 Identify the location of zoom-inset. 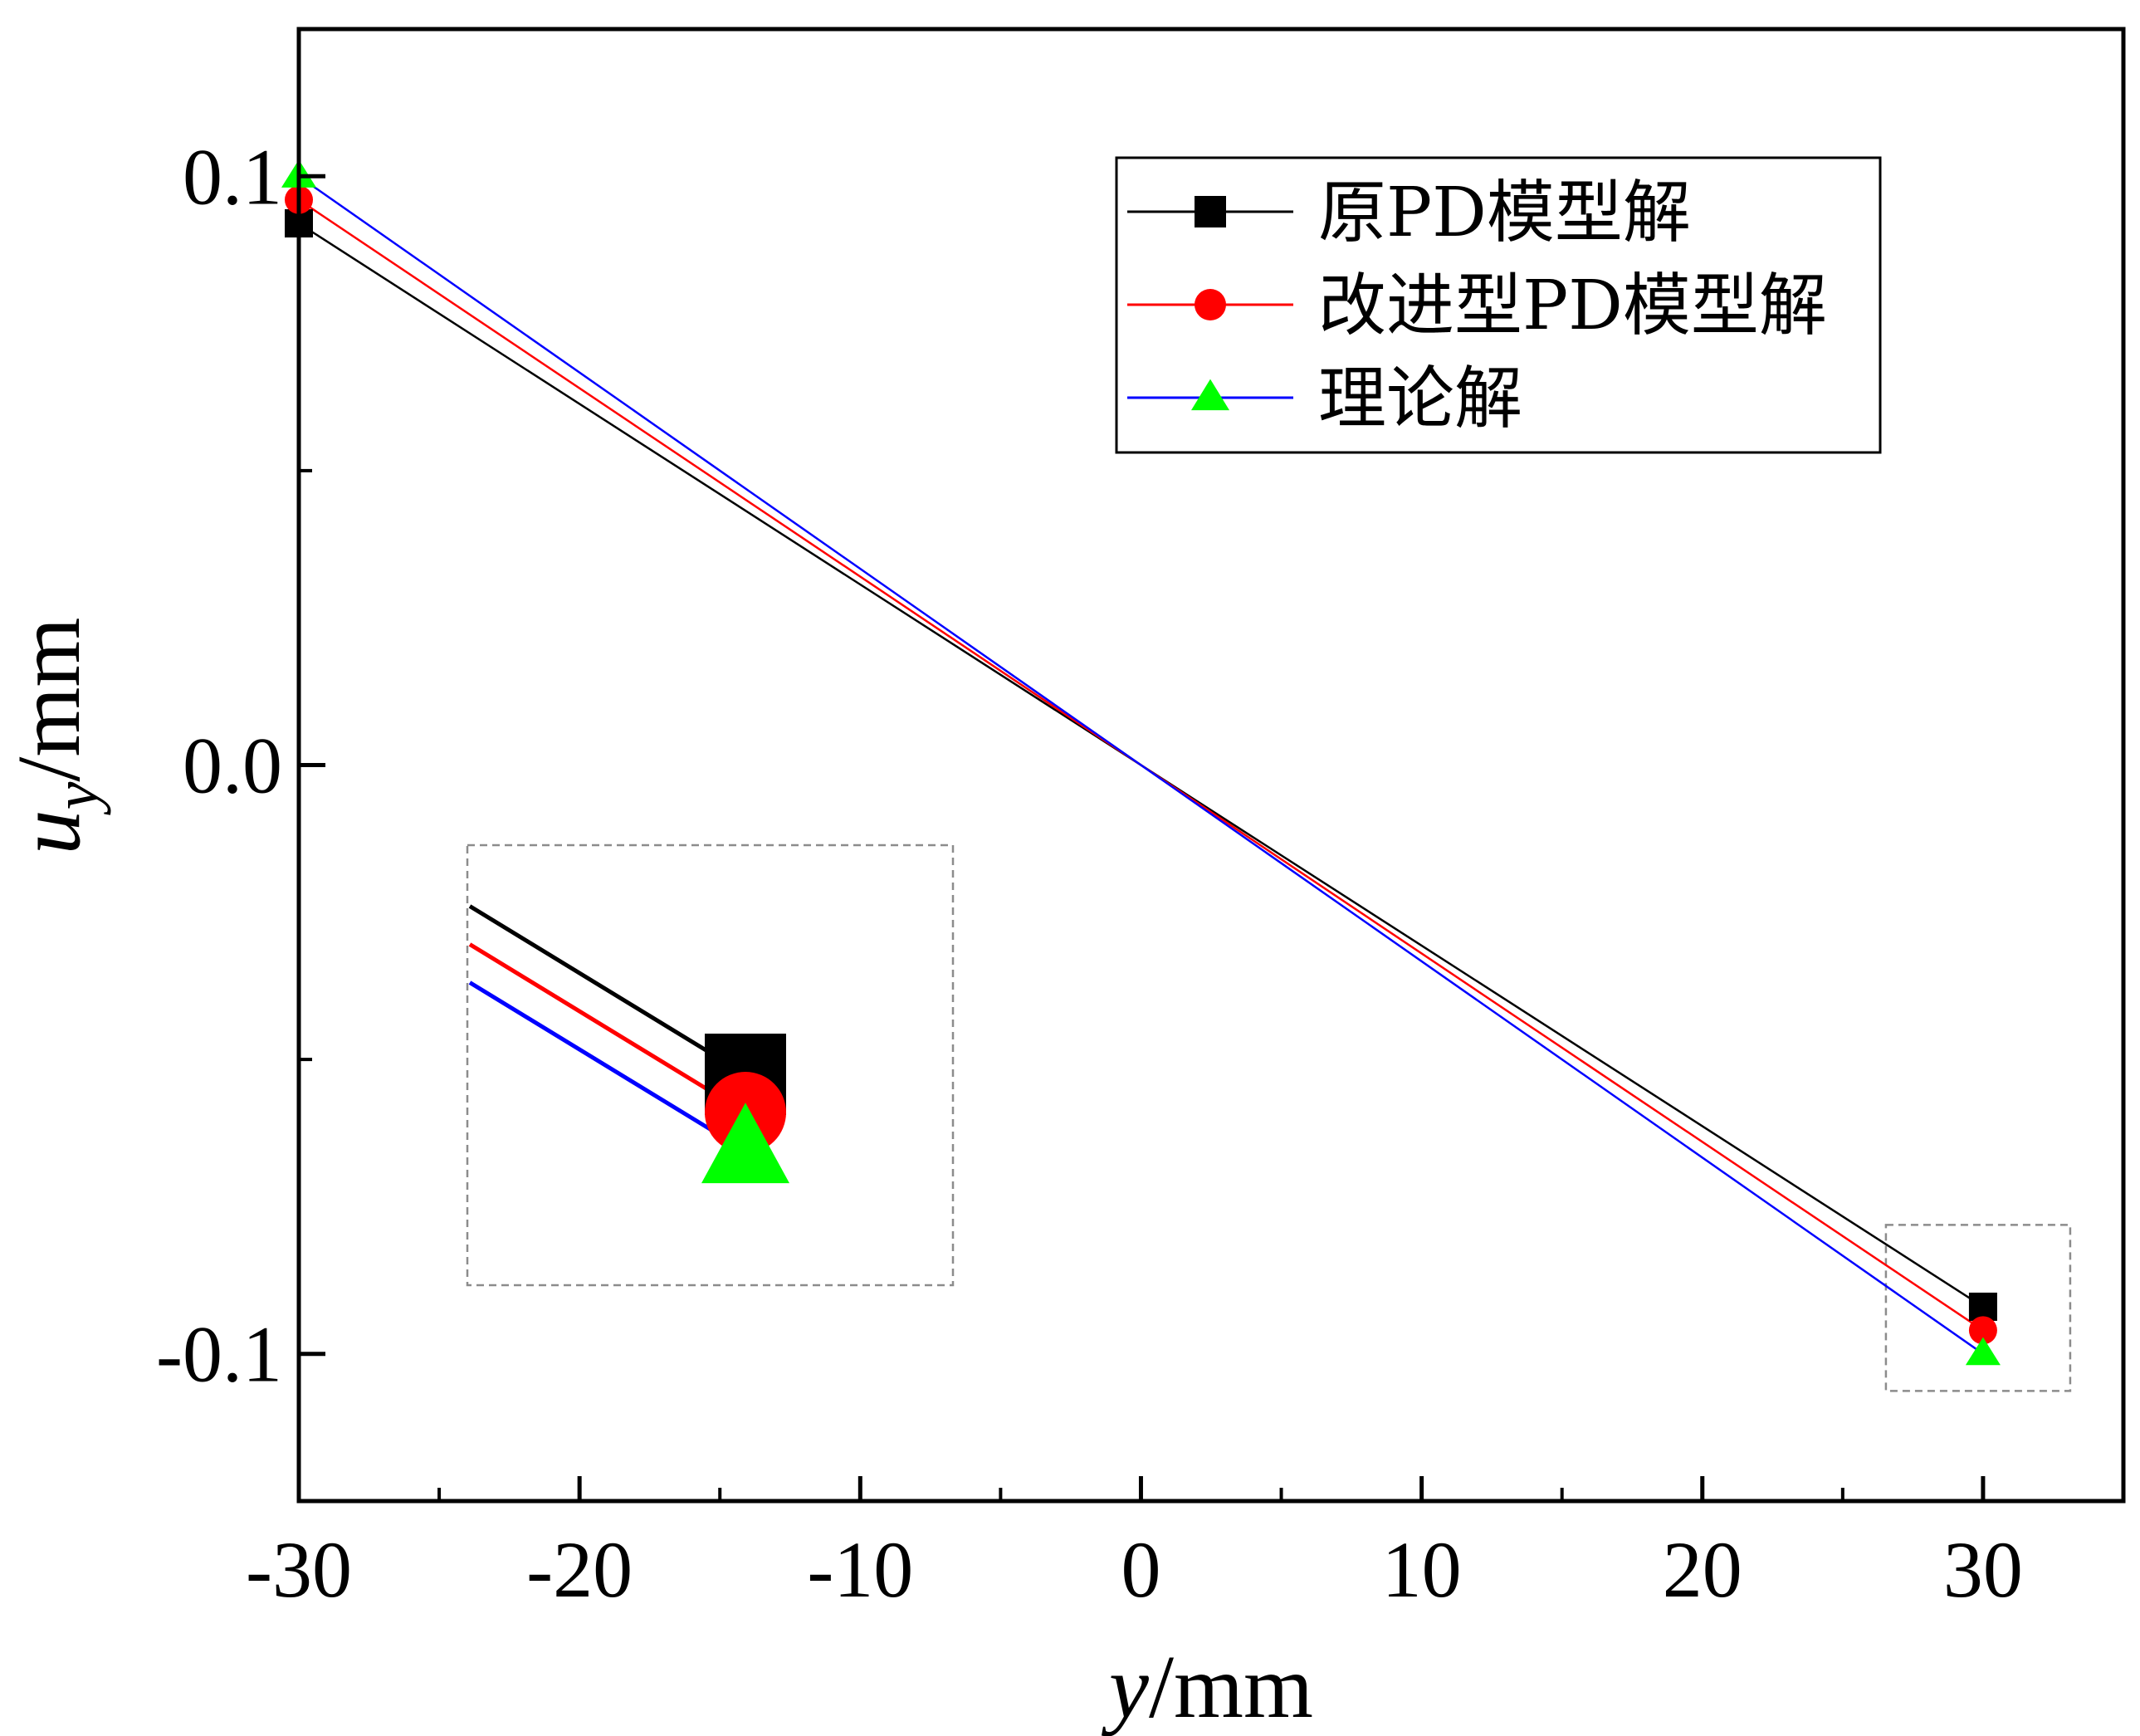
(710, 1065).